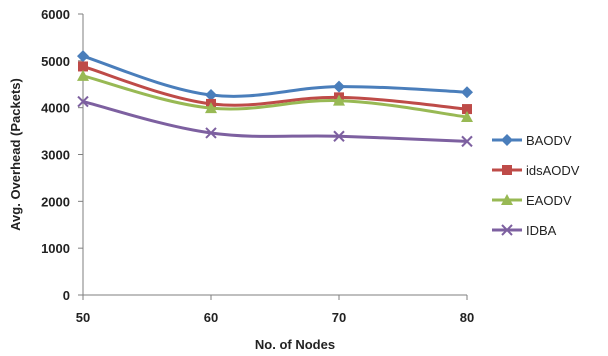 The image size is (608, 356). I want to click on y-tick-label: 2000, so click(55, 201).